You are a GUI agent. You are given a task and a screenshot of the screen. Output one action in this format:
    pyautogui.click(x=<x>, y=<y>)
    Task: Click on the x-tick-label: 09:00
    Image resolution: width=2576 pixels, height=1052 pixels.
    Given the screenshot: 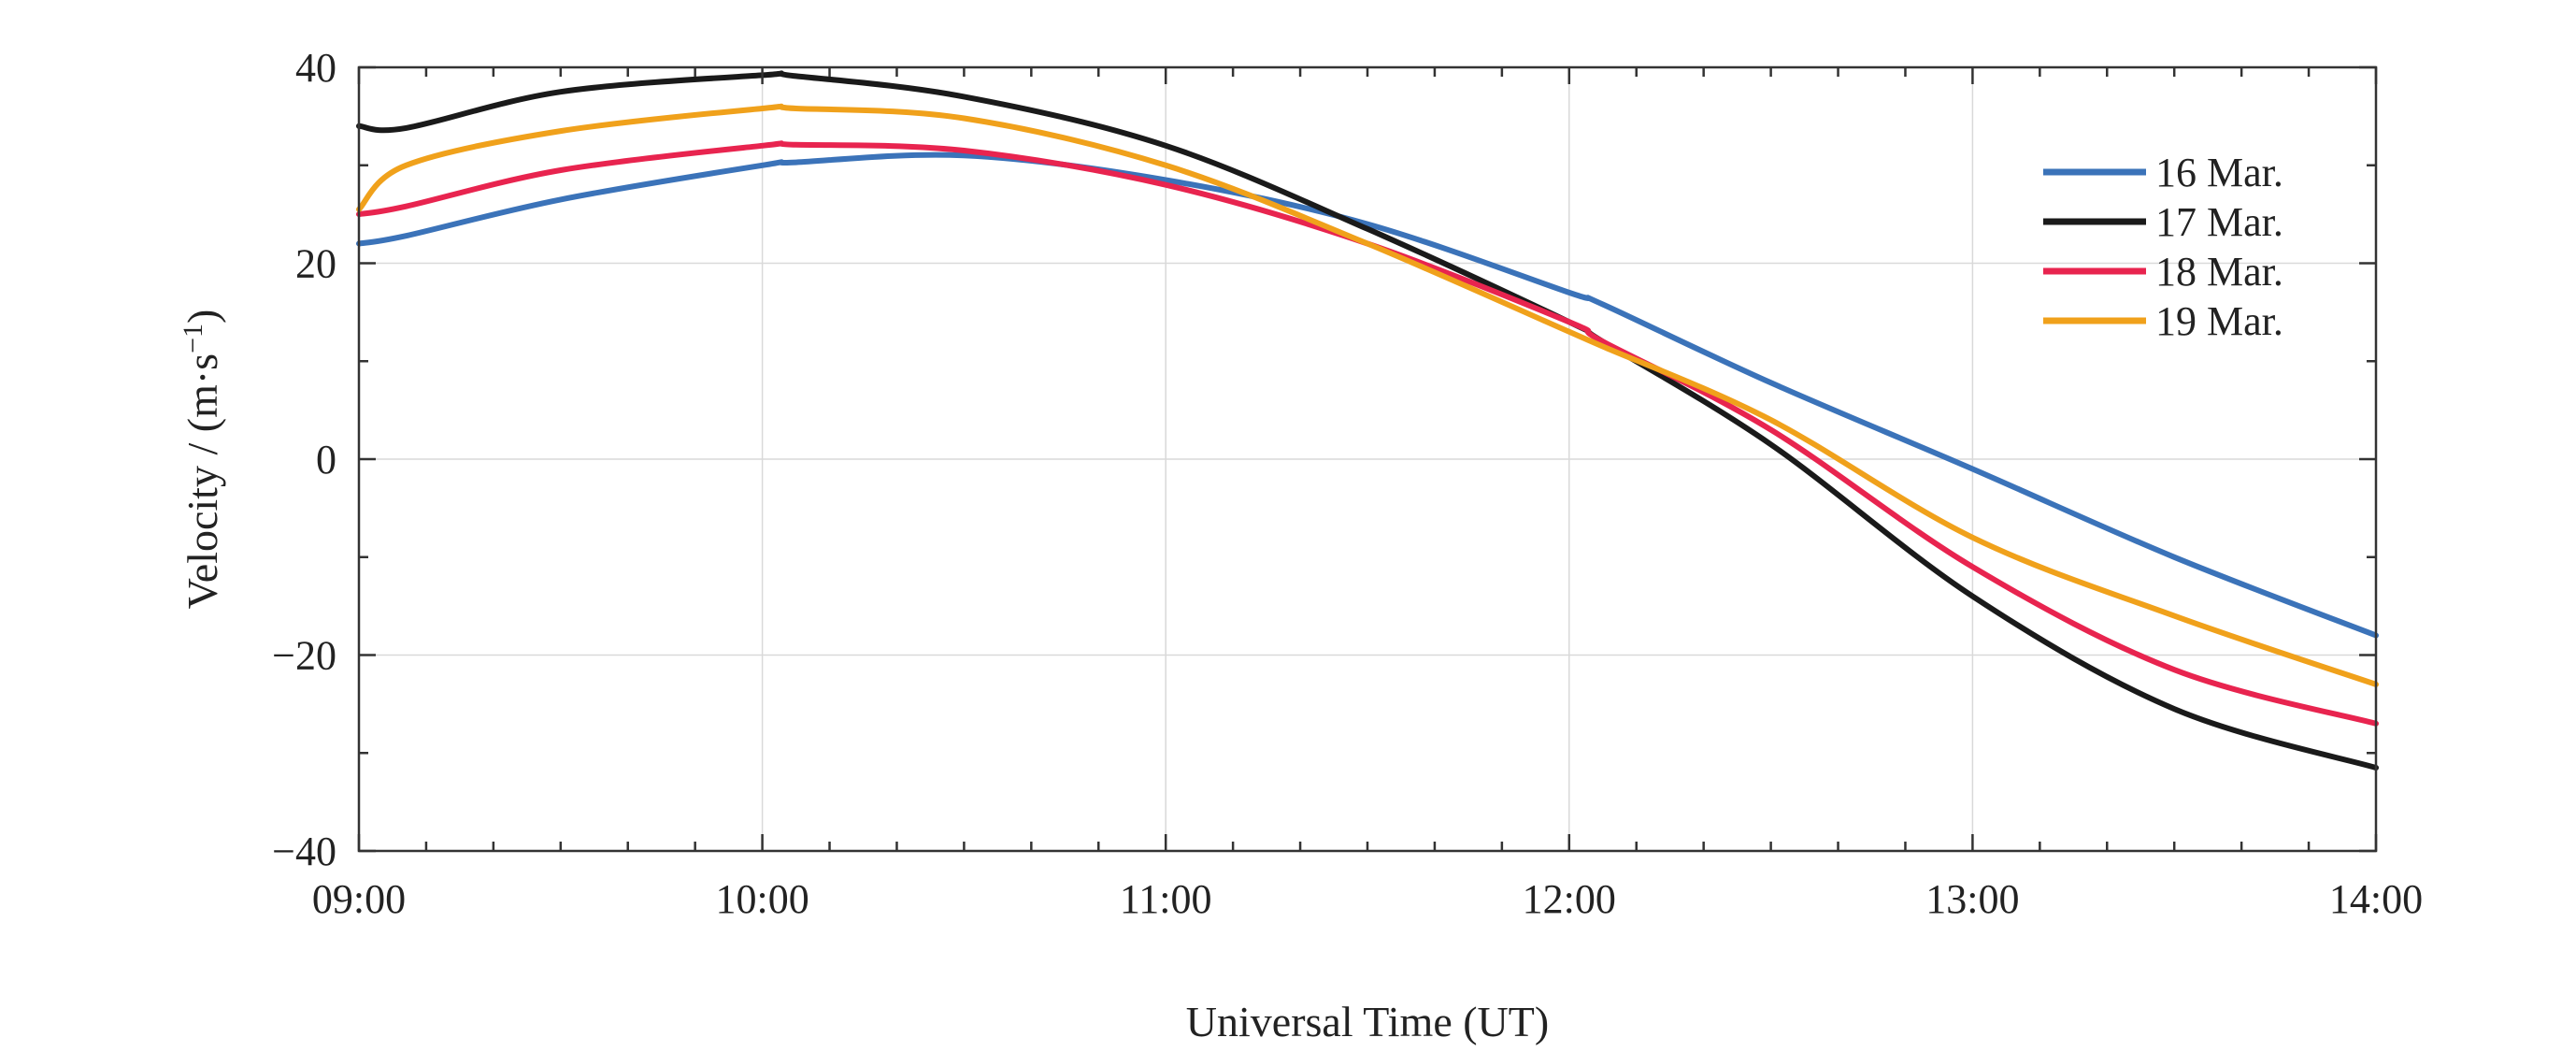 What is the action you would take?
    pyautogui.click(x=359, y=899)
    